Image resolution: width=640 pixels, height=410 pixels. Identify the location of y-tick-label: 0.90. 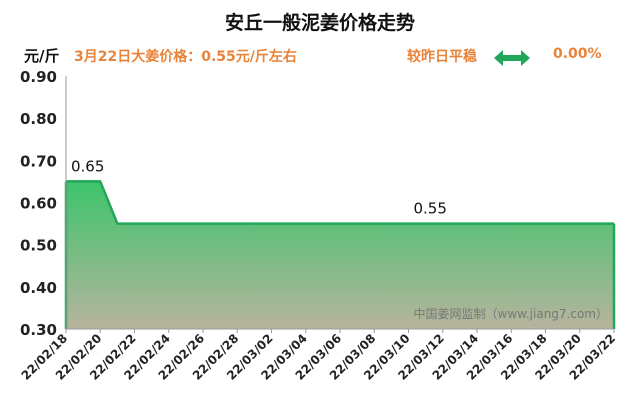
(38, 77).